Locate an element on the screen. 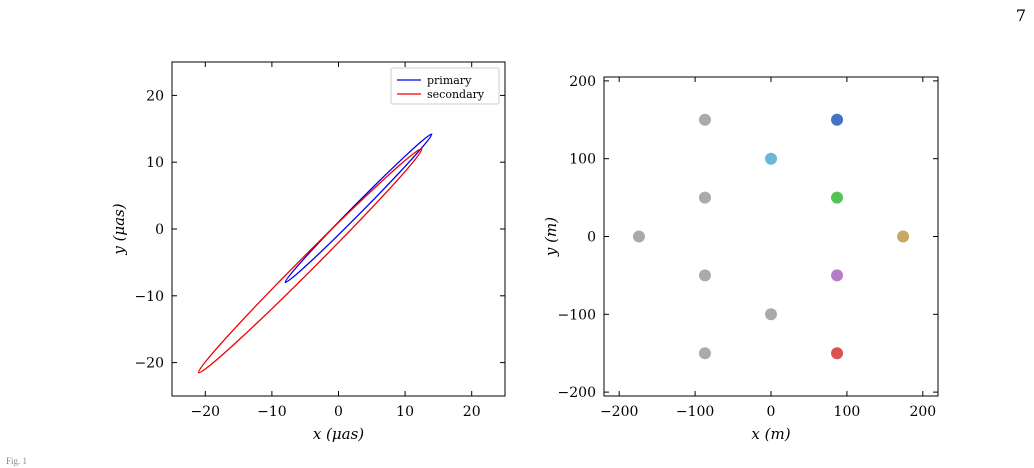 The height and width of the screenshot is (468, 1034). x-tick-label: −20 is located at coordinates (206, 412).